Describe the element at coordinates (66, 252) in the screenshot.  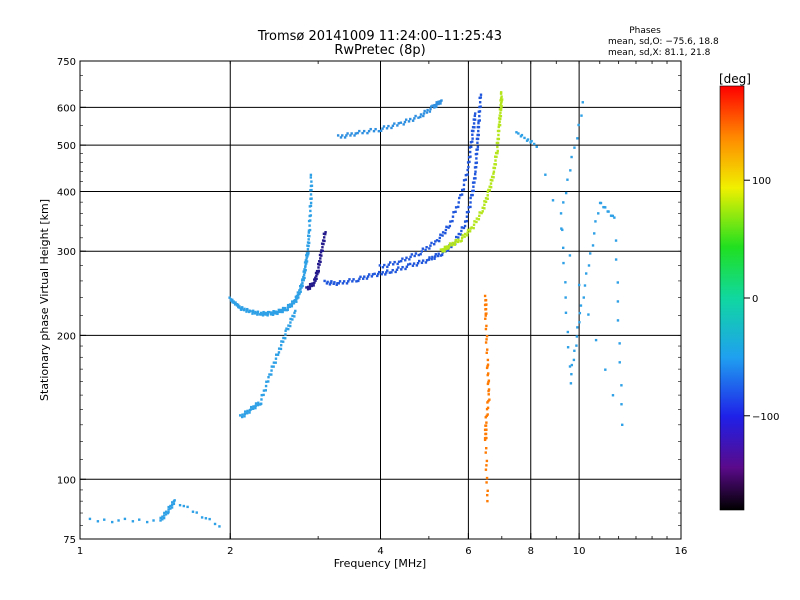
I see `y-tick-label: 300` at that location.